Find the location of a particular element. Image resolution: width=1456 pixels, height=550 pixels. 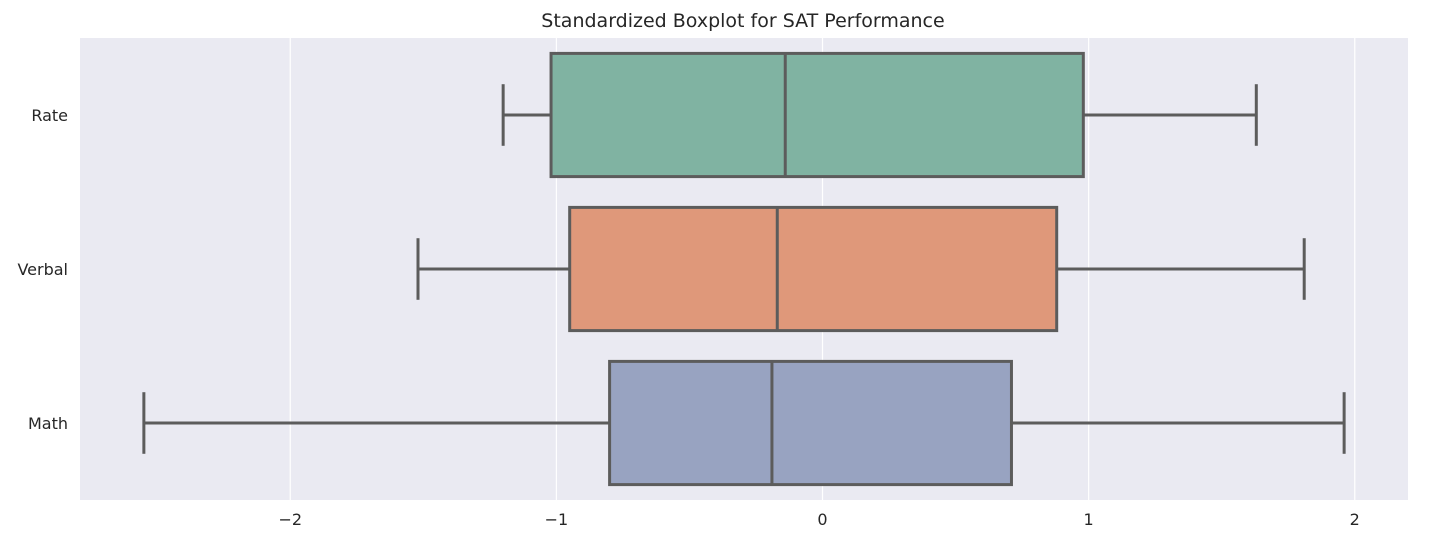

y-category-label: Verbal is located at coordinates (42, 269).